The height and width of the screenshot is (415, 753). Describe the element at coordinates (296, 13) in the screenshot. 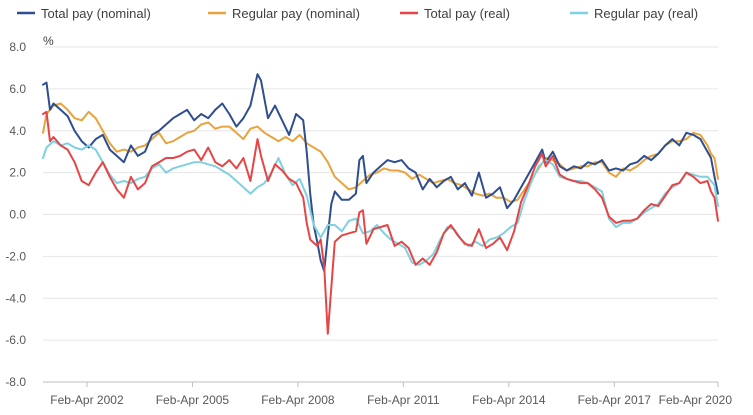

I see `legend-label: Regular pay (nominal)` at that location.